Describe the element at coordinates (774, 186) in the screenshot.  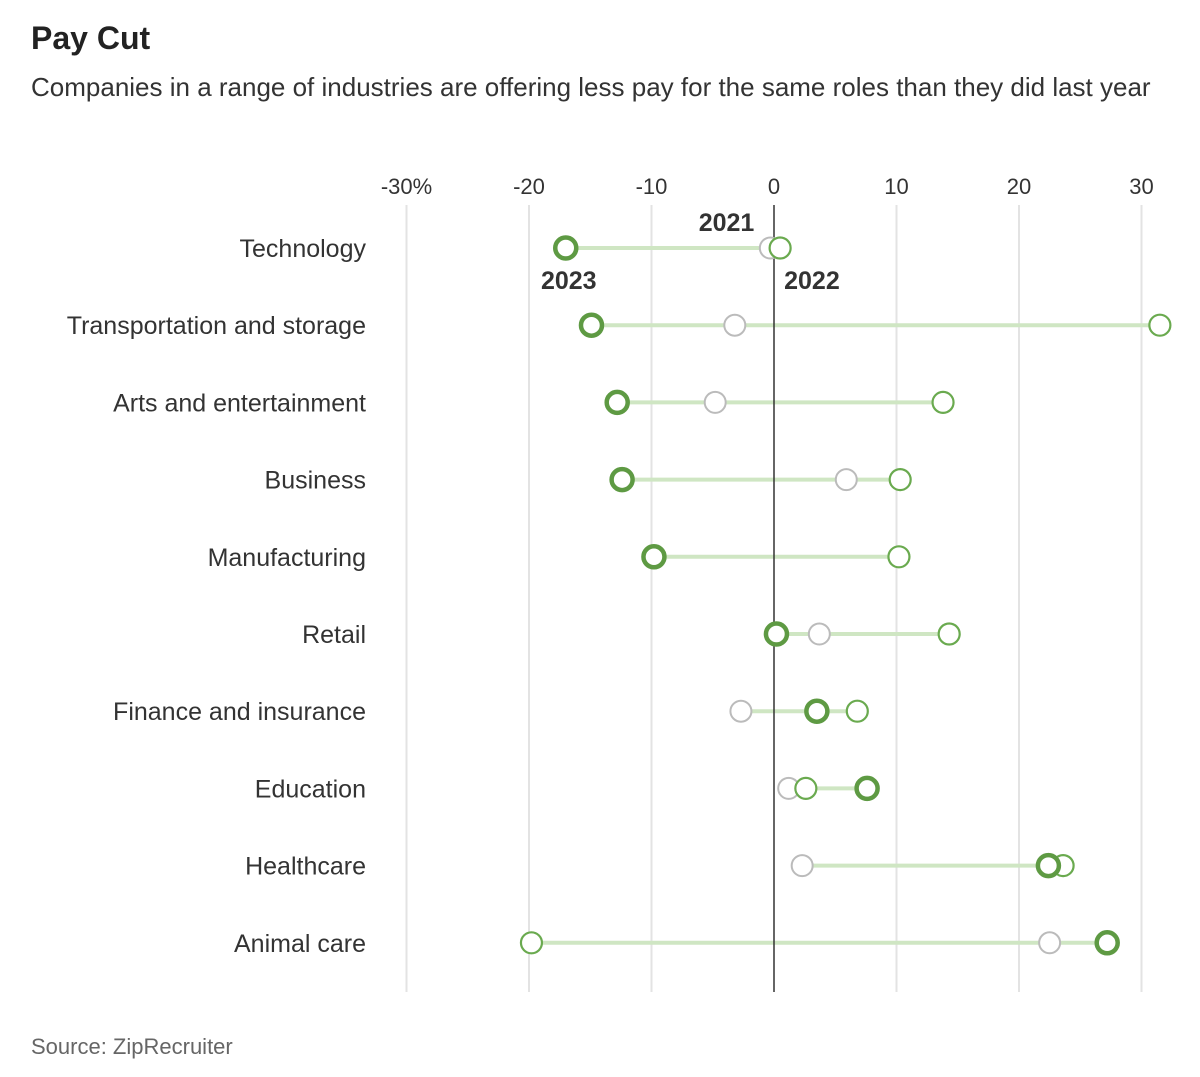
I see `x-tick-label: 0` at that location.